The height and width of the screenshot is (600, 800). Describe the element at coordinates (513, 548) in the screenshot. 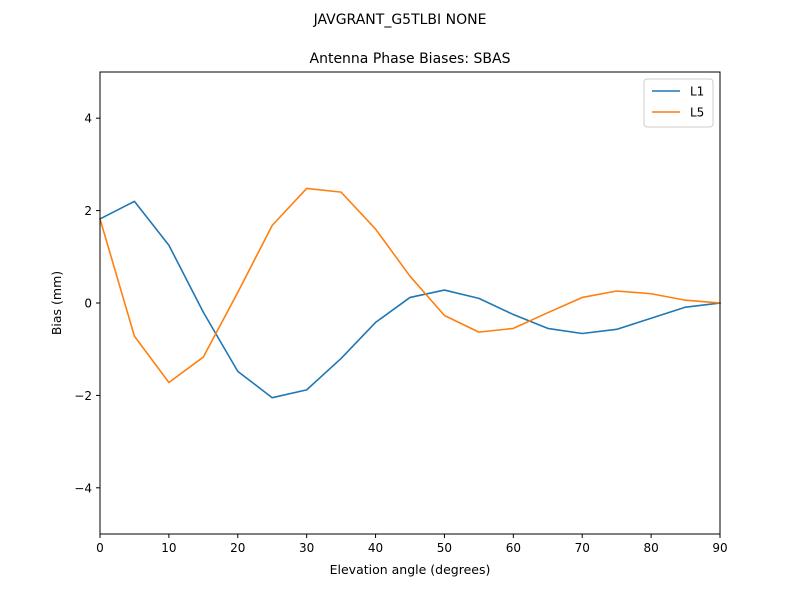

I see `x-tick-label: 60` at that location.